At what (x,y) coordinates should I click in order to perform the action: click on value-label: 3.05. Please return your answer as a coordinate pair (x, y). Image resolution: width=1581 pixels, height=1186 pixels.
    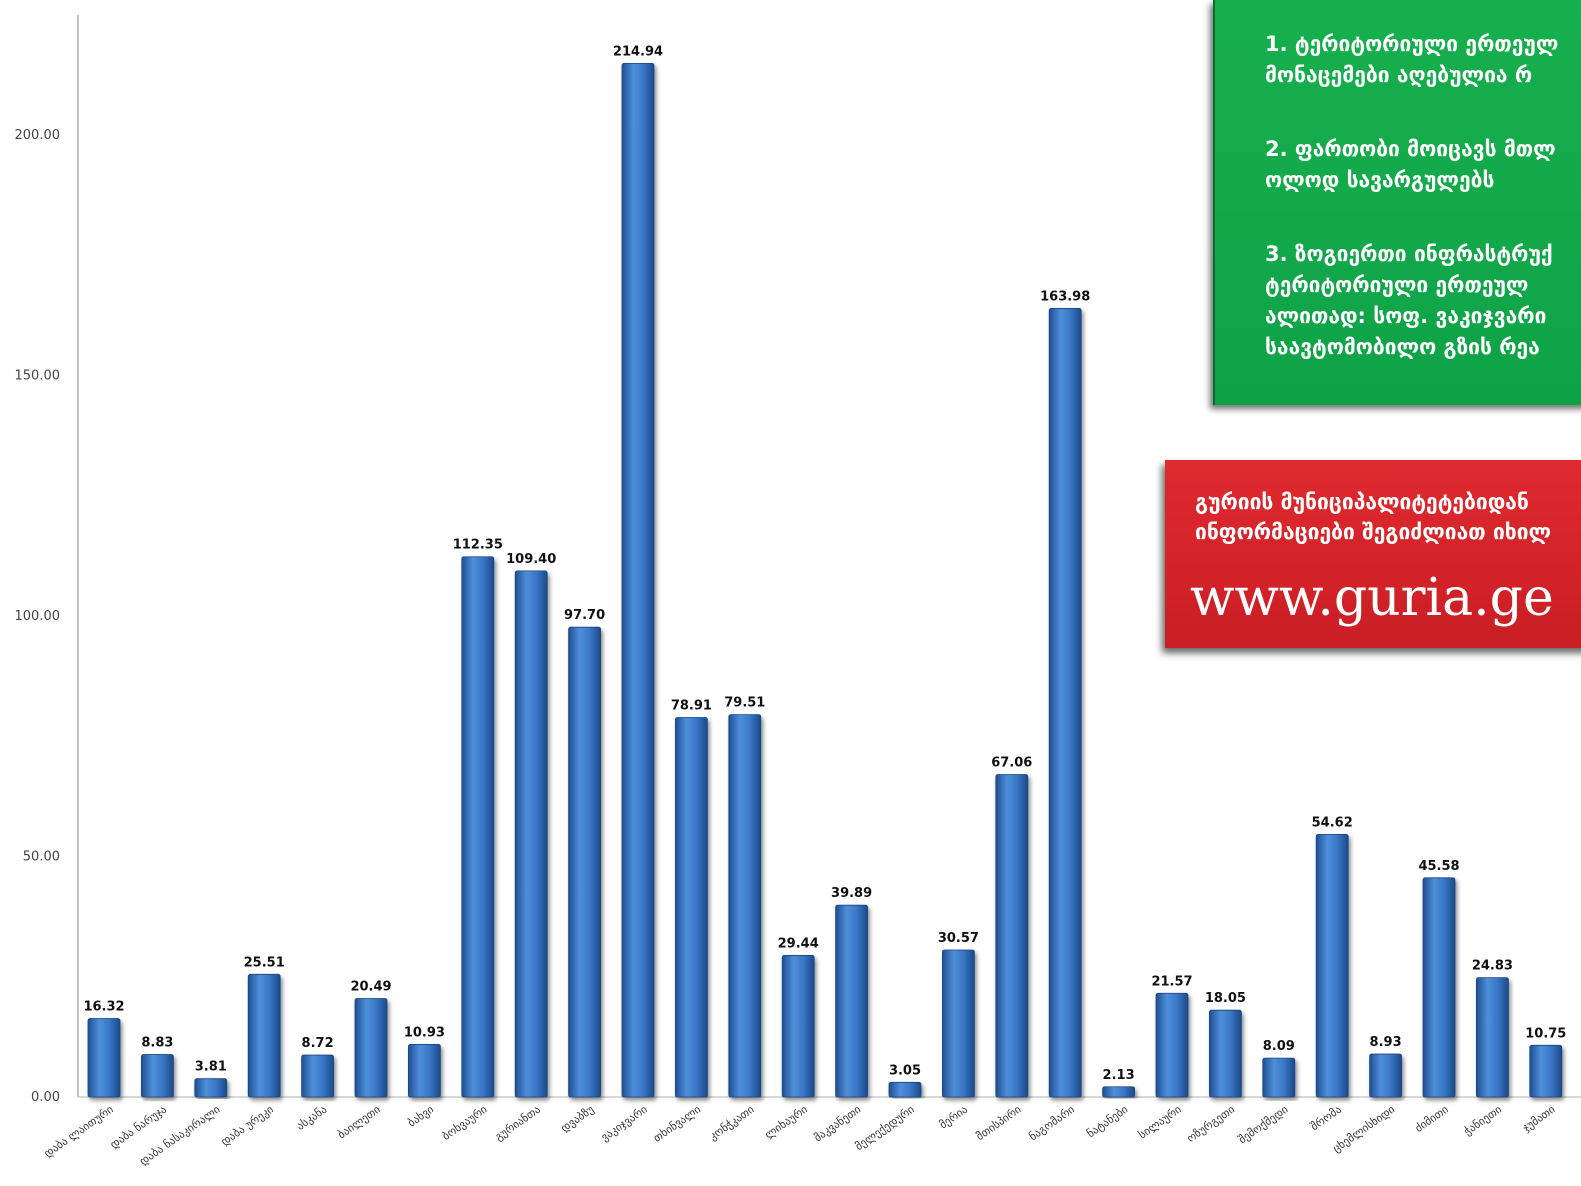
    Looking at the image, I should click on (905, 1070).